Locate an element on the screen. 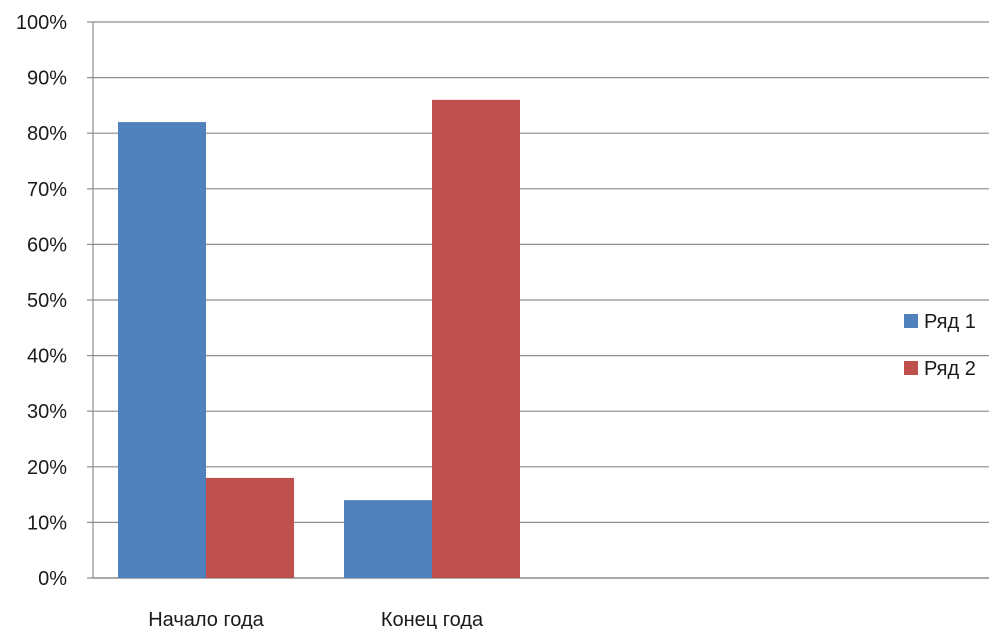 The image size is (989, 629). x-axis-ticks: Начало года Конец года is located at coordinates (316, 619).